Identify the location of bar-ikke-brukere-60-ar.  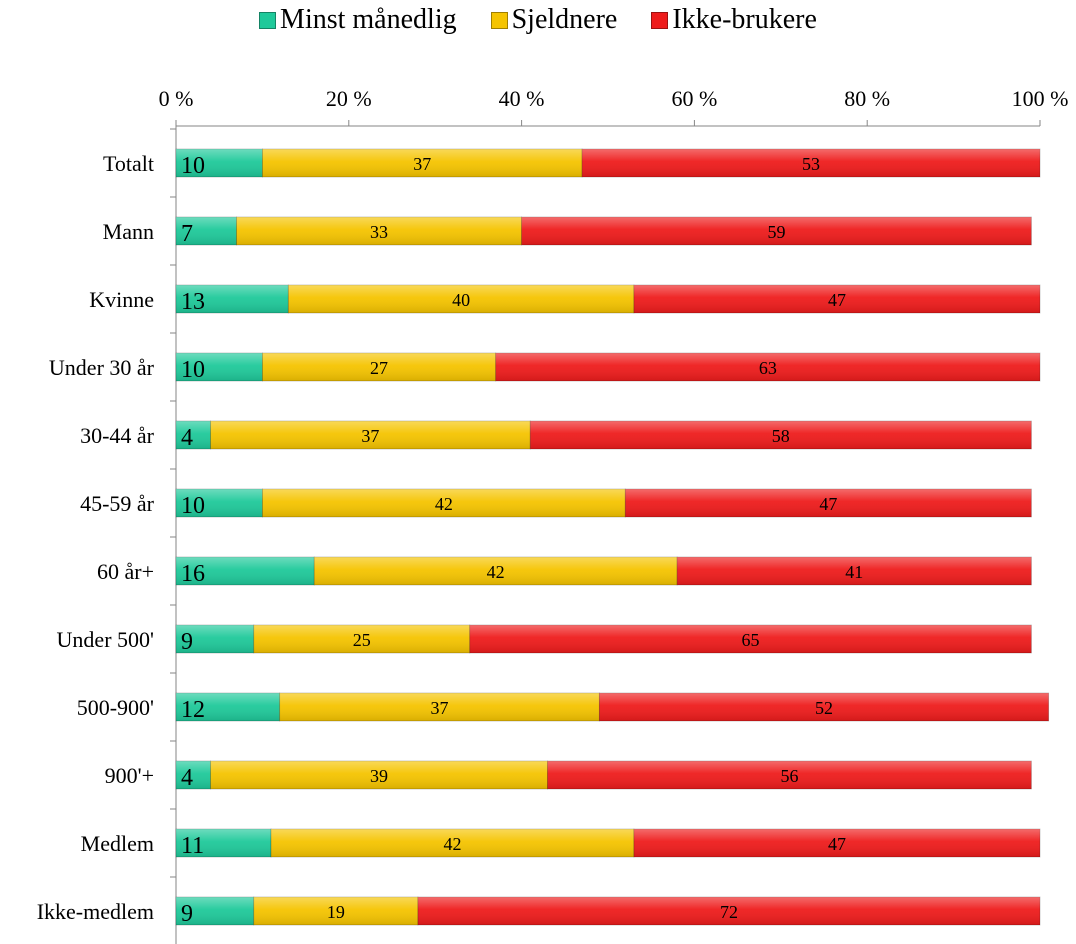
(854, 571).